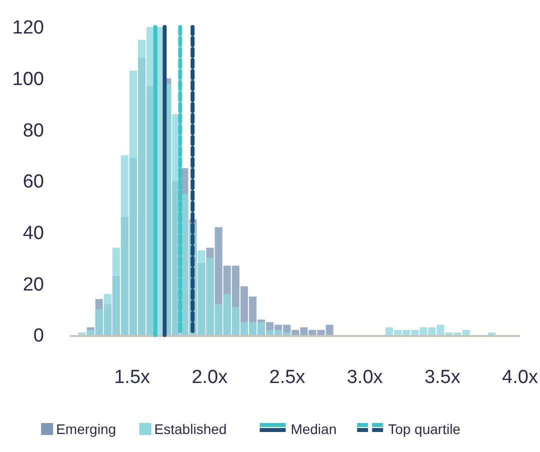 The width and height of the screenshot is (540, 452). I want to click on x-tick-label: 3.5x, so click(442, 377).